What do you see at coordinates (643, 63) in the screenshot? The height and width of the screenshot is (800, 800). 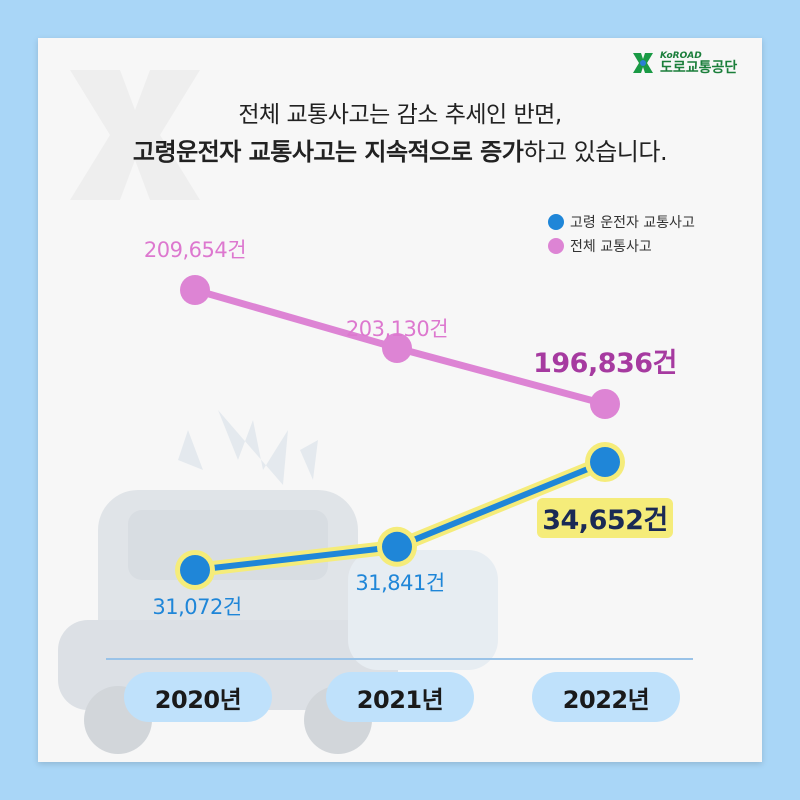 I see `koroad-logo-icon` at bounding box center [643, 63].